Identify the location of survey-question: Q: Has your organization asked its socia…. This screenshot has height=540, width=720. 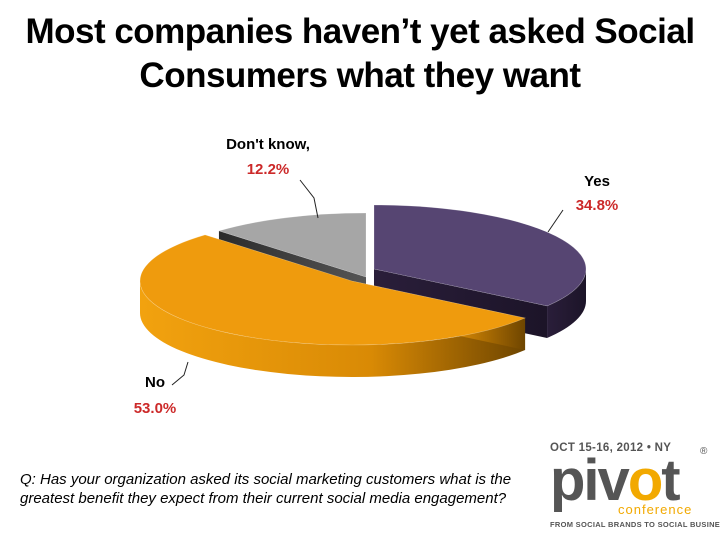
(266, 489).